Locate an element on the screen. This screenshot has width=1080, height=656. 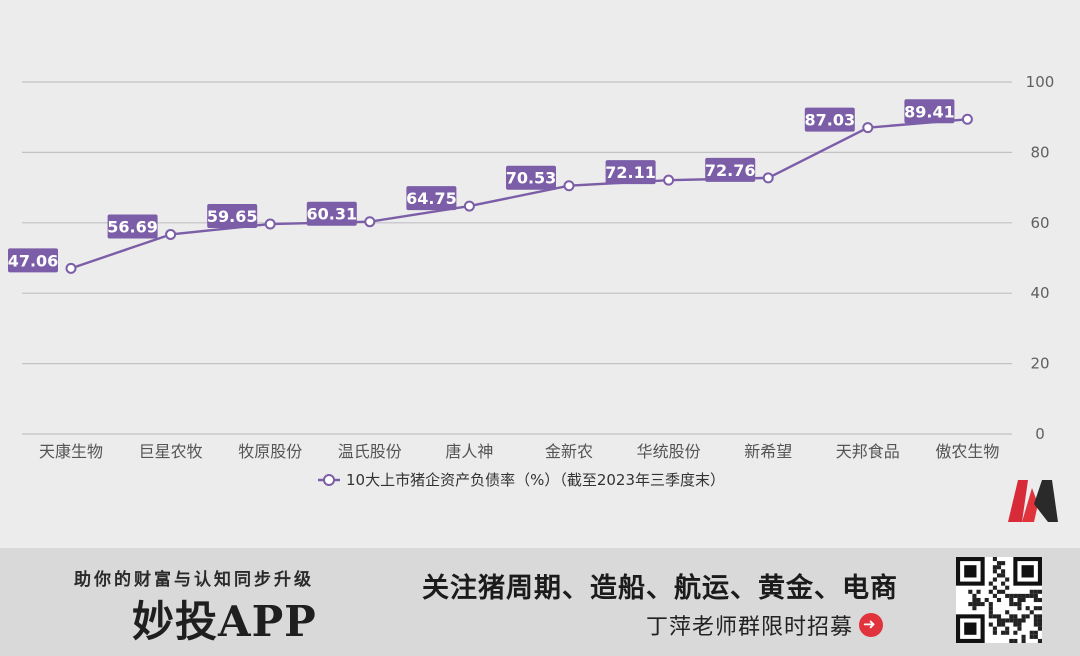
x-tick-label: 天康生物 is located at coordinates (71, 451).